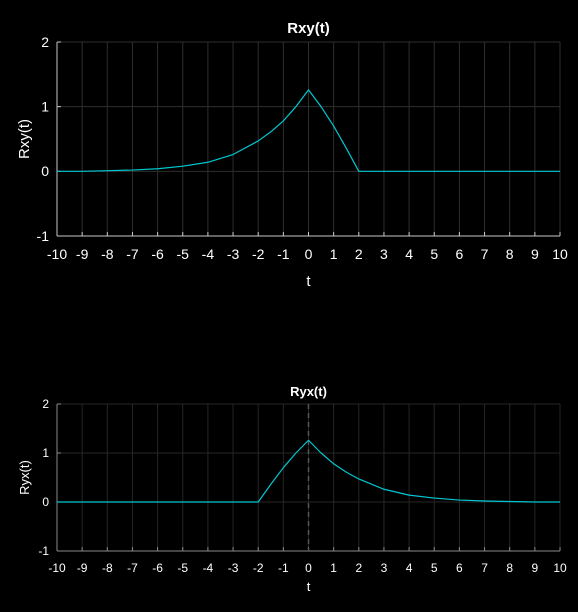 This screenshot has width=578, height=612. What do you see at coordinates (24, 477) in the screenshot?
I see `y-axis-label: Ryx(t)` at bounding box center [24, 477].